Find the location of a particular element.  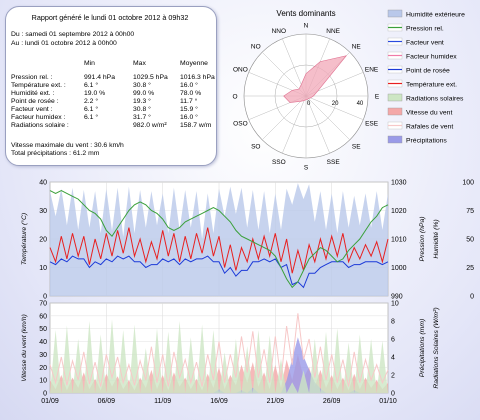

rose-direction-label: NNE is located at coordinates (333, 31).